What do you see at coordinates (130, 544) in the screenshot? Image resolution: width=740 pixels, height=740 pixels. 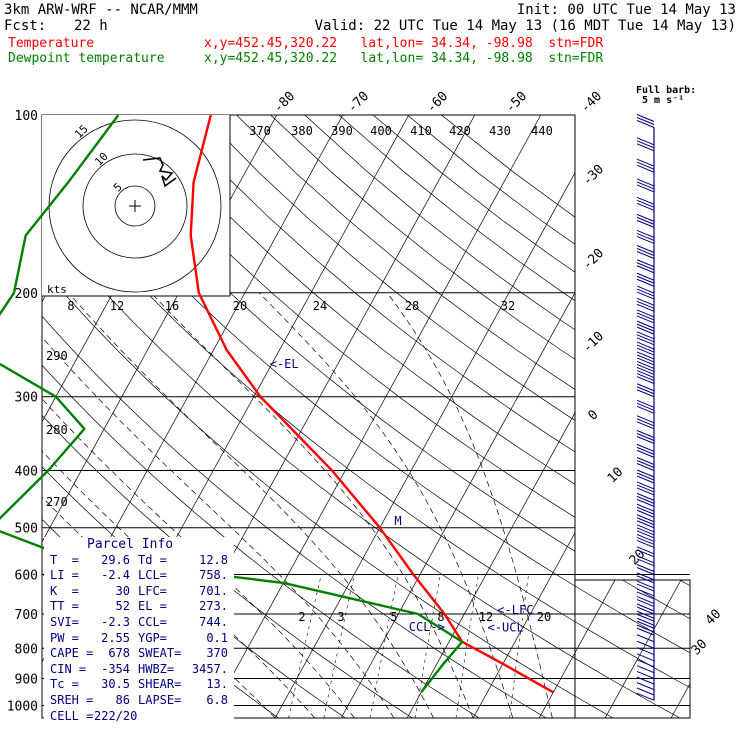 I see `parcel-info-title: Parcel Info` at bounding box center [130, 544].